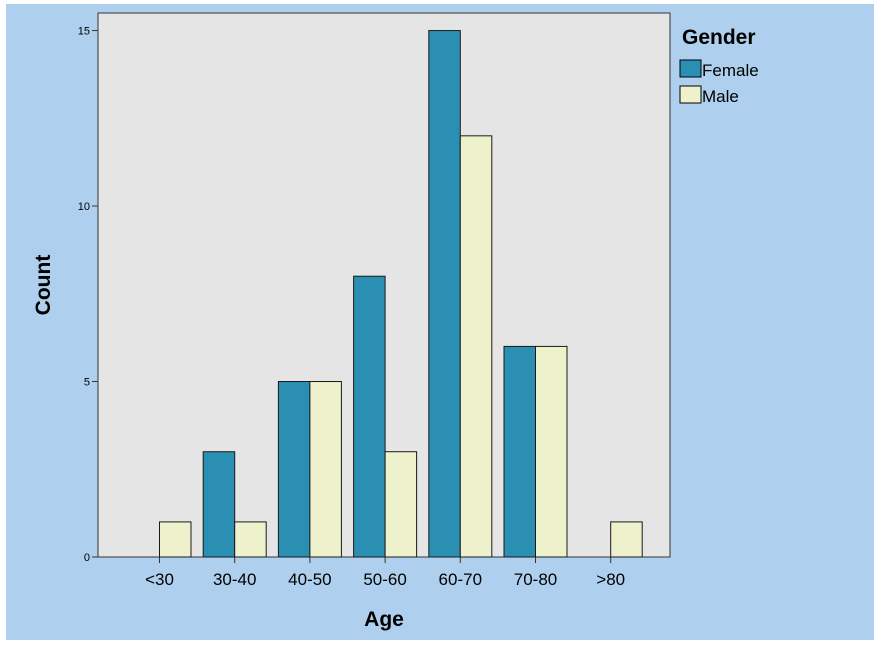 The width and height of the screenshot is (880, 648). I want to click on y-tick-label: 5, so click(87, 383).